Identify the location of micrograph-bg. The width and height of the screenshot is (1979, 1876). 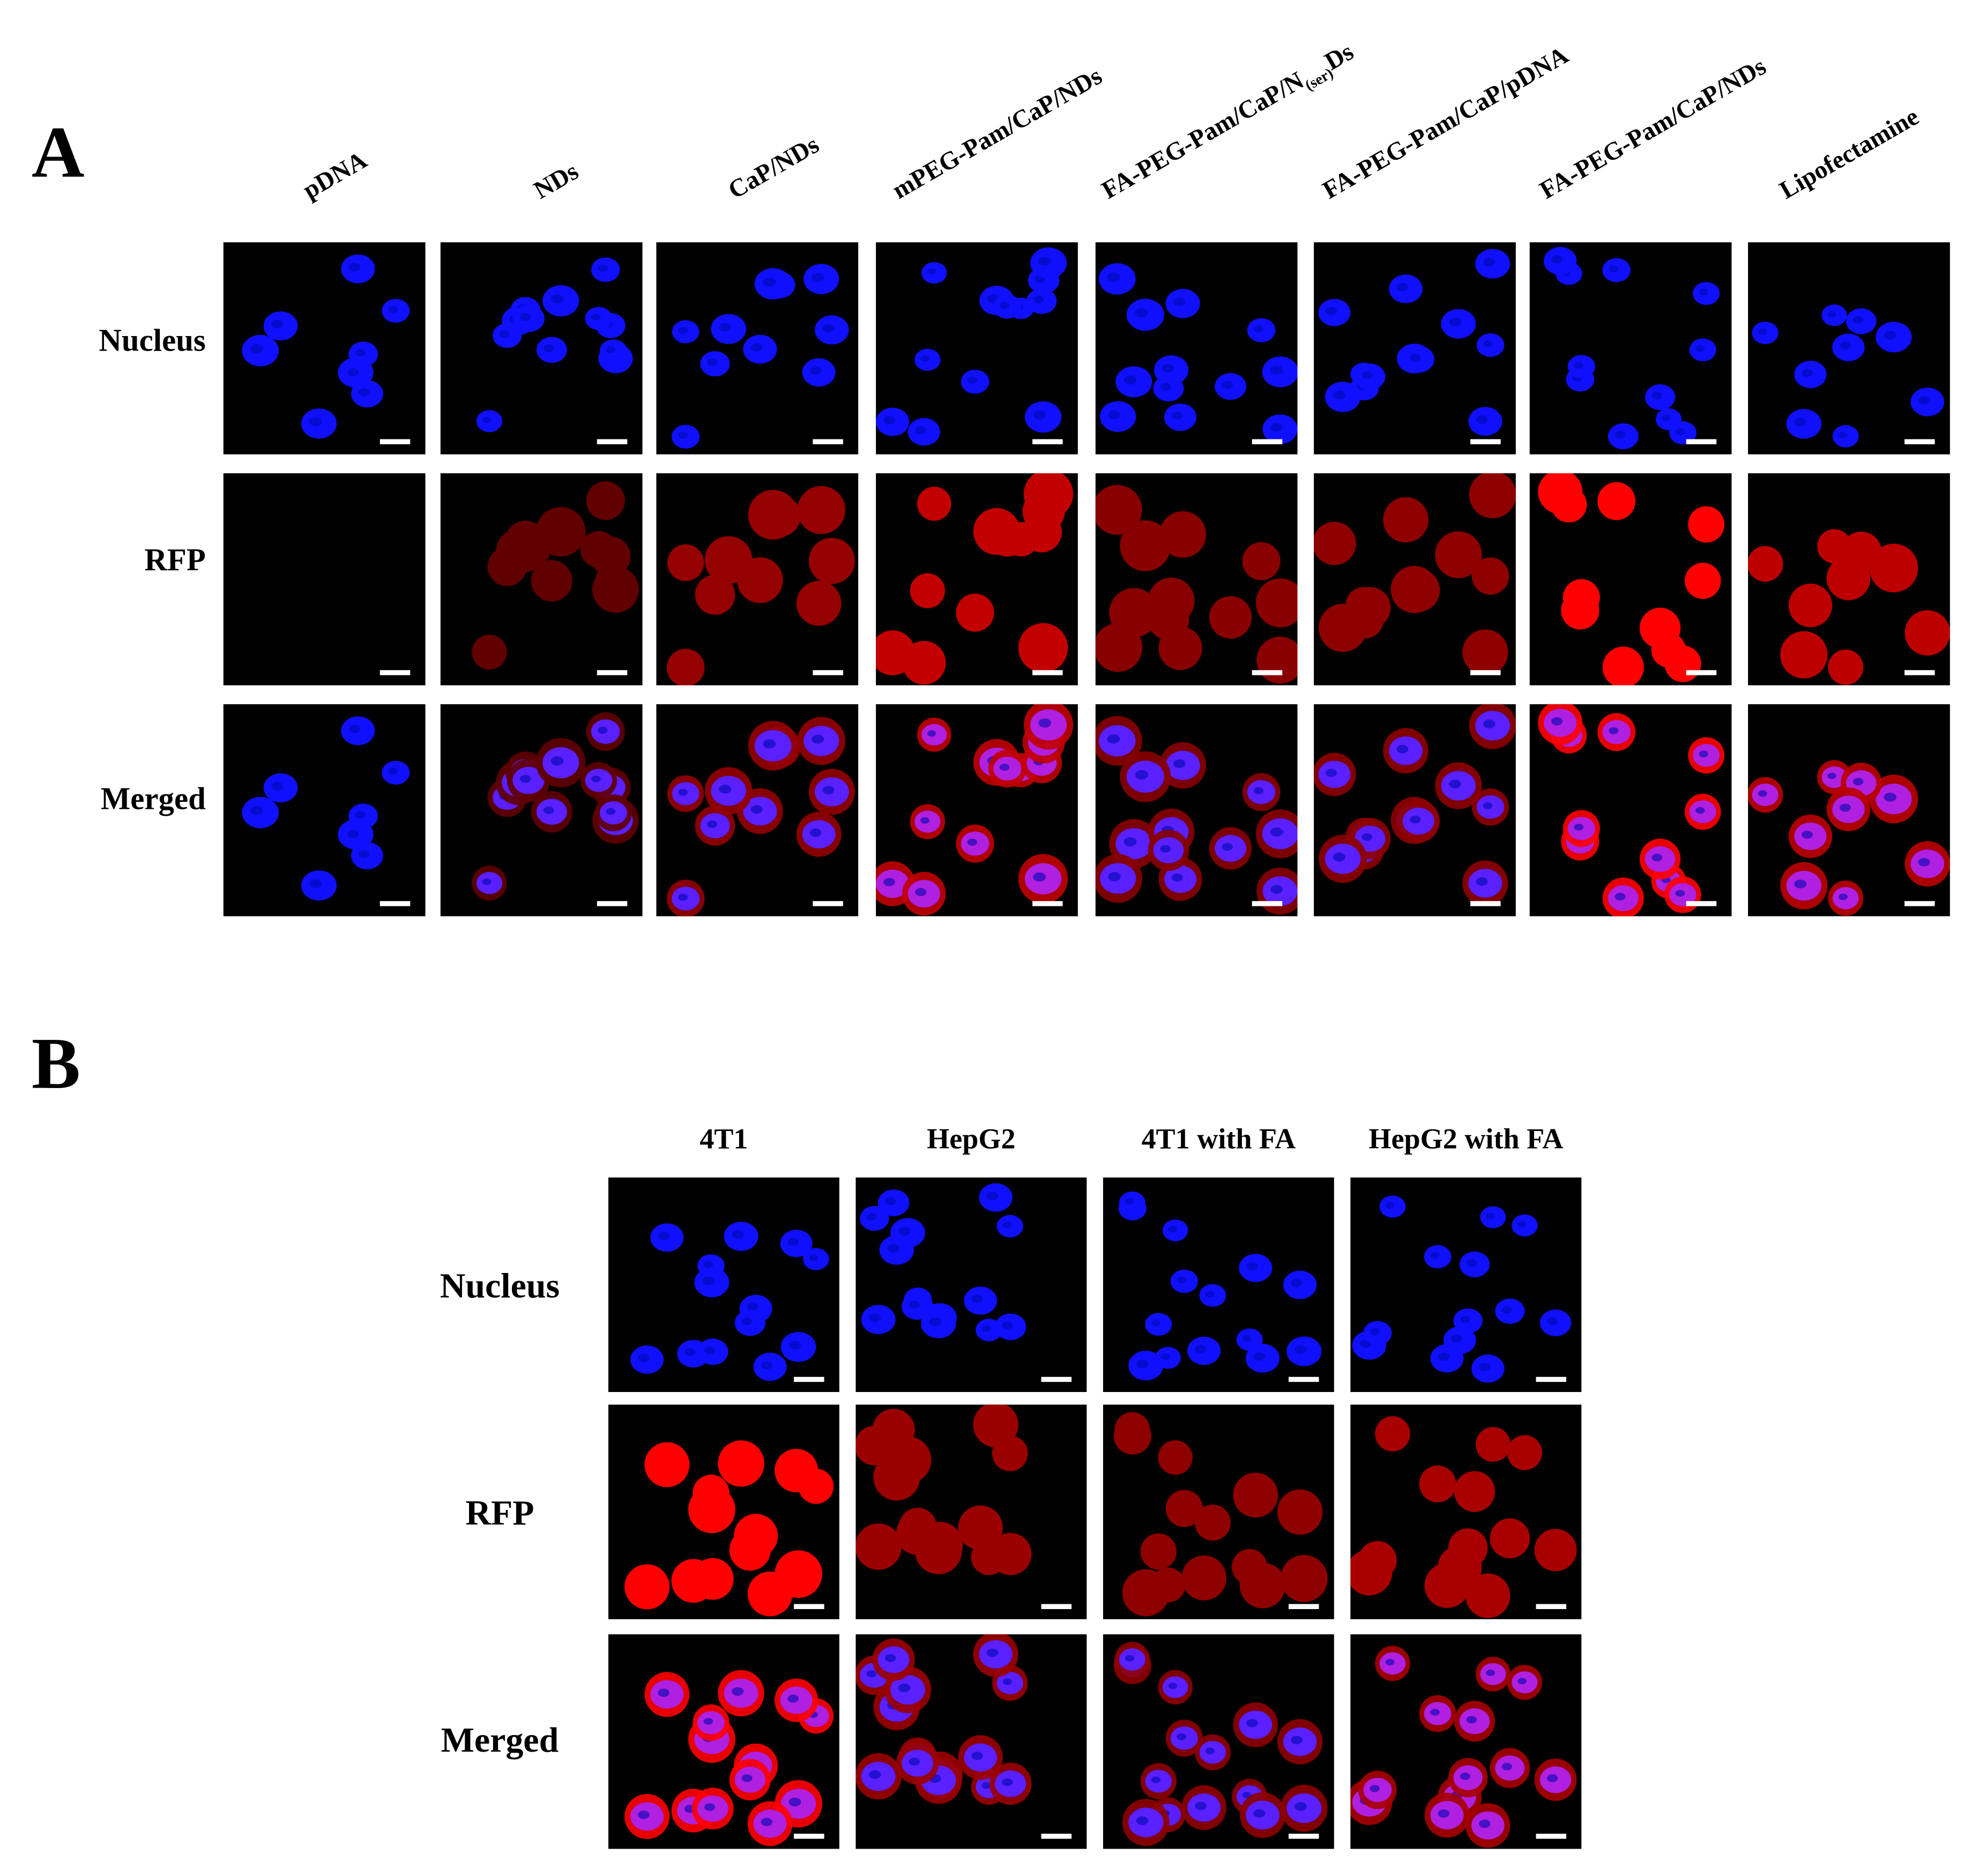
(324, 580).